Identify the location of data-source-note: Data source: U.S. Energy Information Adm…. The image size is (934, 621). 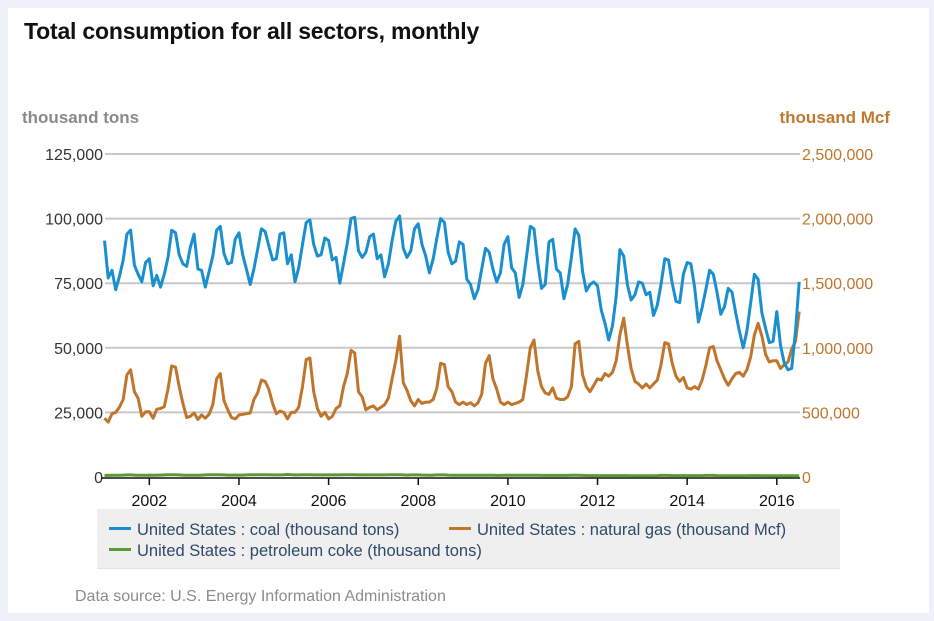
(260, 596).